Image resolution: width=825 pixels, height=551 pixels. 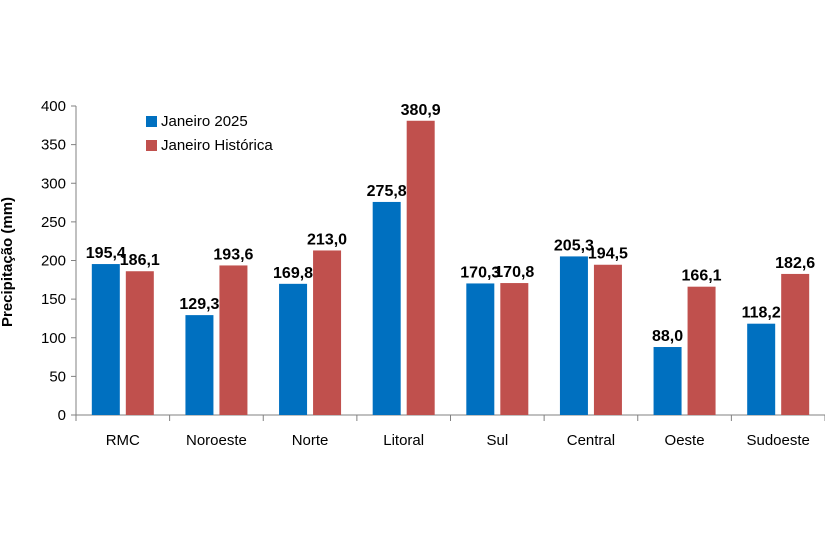 I want to click on data-label: 88,0, so click(x=667, y=336).